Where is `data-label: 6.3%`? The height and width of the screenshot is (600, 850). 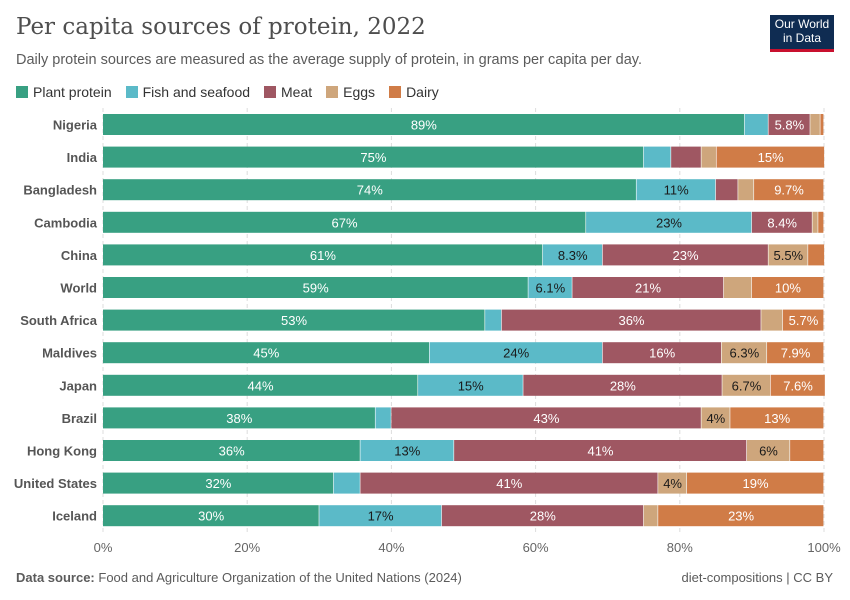 data-label: 6.3% is located at coordinates (745, 353).